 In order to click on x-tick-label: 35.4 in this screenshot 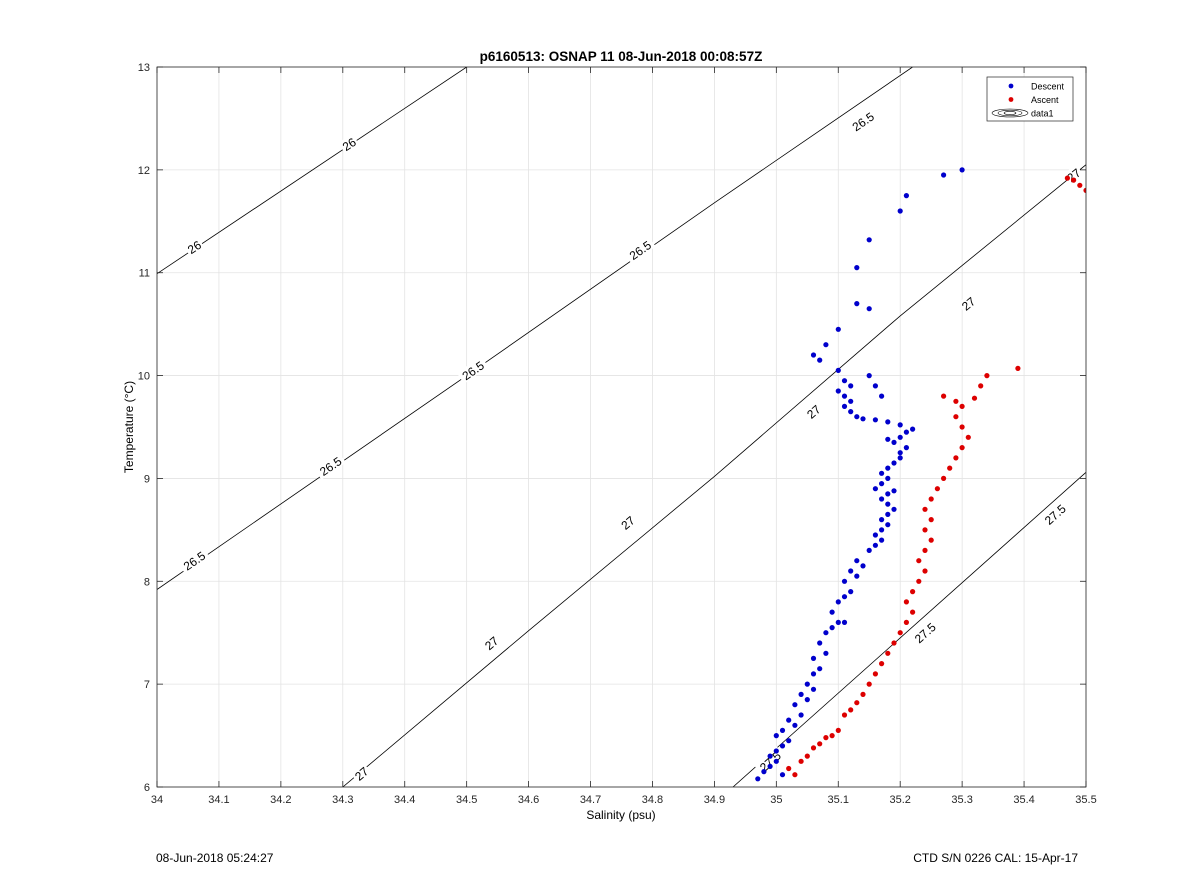, I will do `click(1023, 800)`.